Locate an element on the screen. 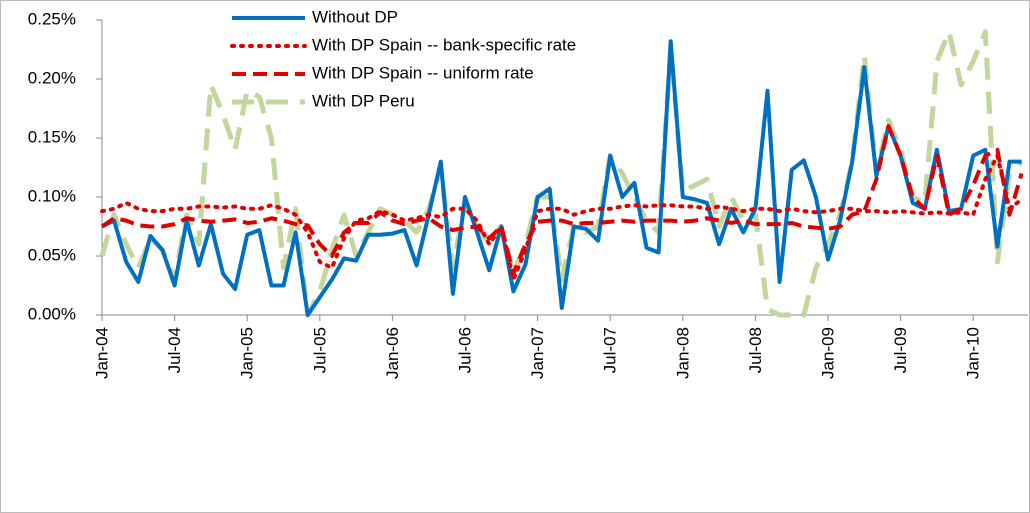 The width and height of the screenshot is (1030, 513). x-tick-label: Jan-09 is located at coordinates (827, 353).